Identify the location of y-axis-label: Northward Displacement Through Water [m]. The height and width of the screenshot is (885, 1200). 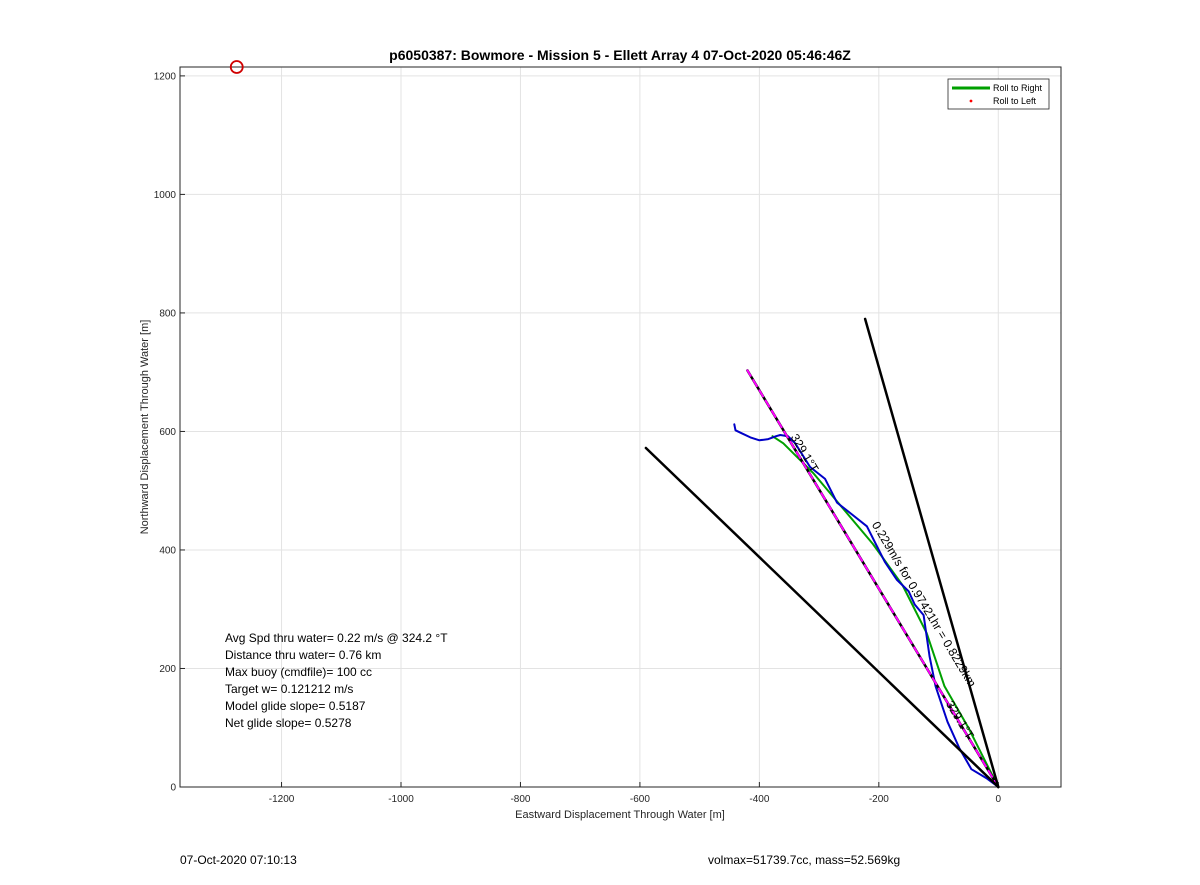
(145, 427).